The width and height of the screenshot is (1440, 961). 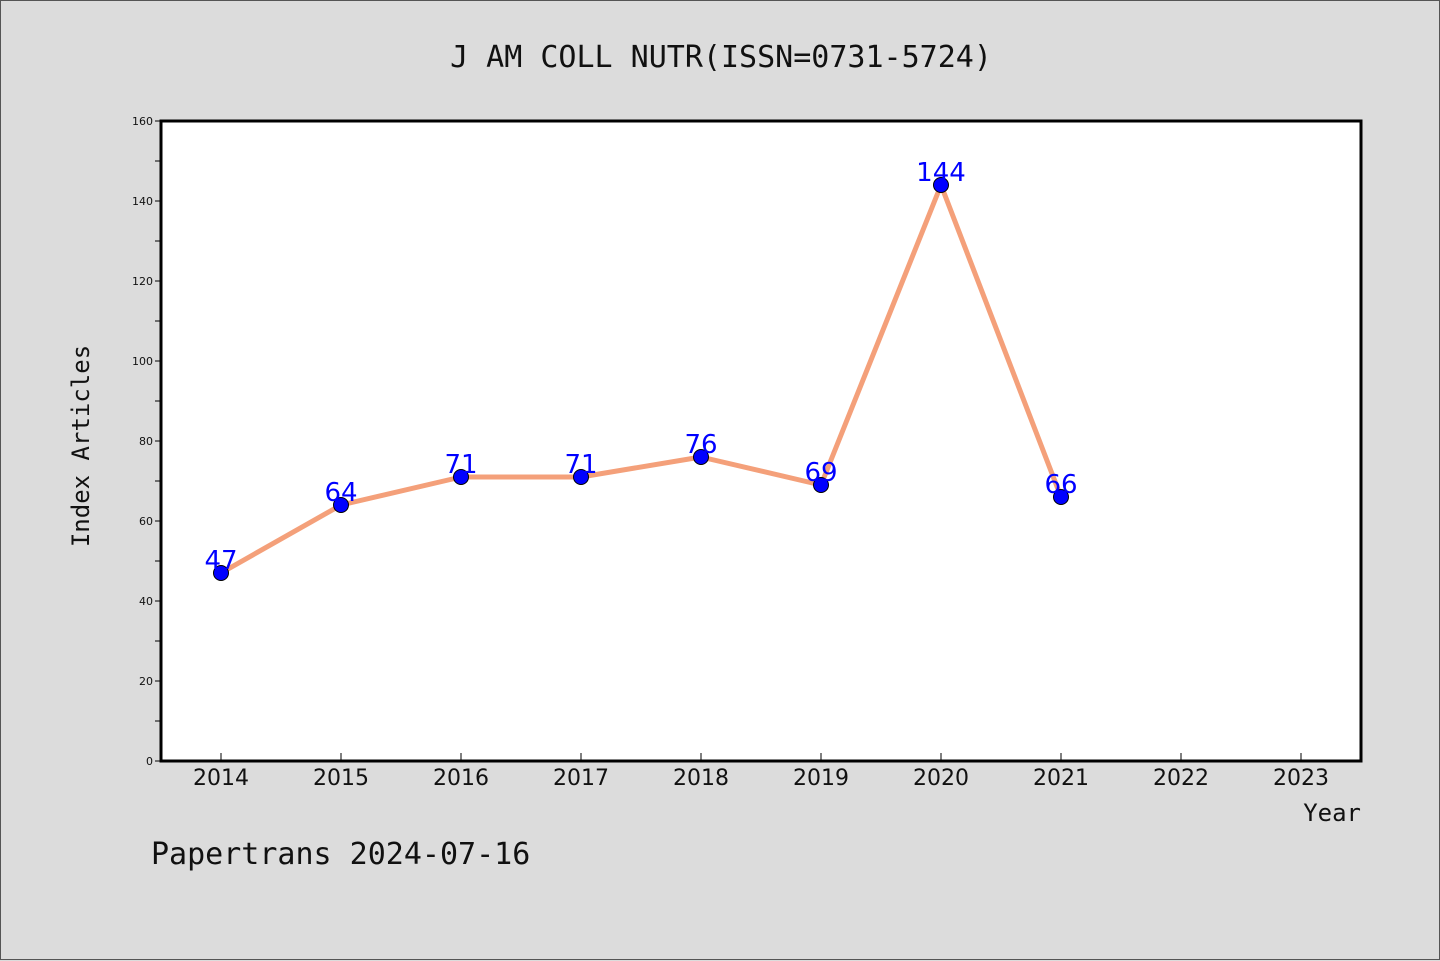 I want to click on data-label: 69, so click(x=820, y=473).